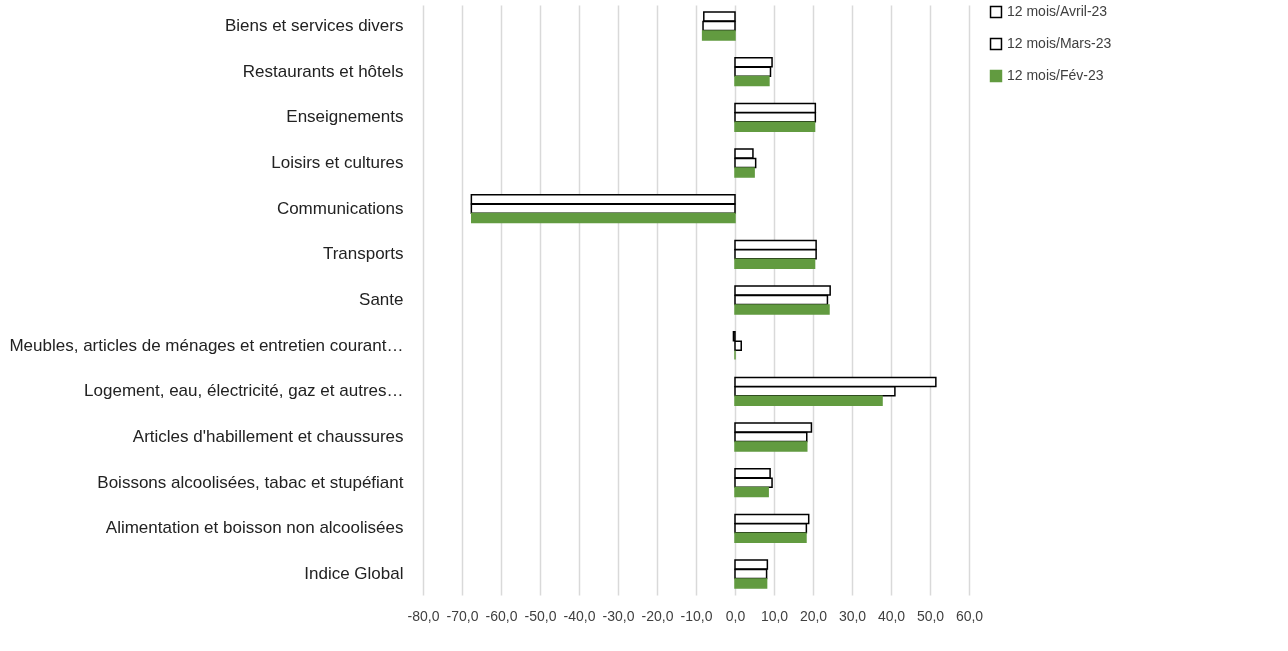  What do you see at coordinates (1057, 11) in the screenshot?
I see `legend-label: 12 mois/Avril-23` at bounding box center [1057, 11].